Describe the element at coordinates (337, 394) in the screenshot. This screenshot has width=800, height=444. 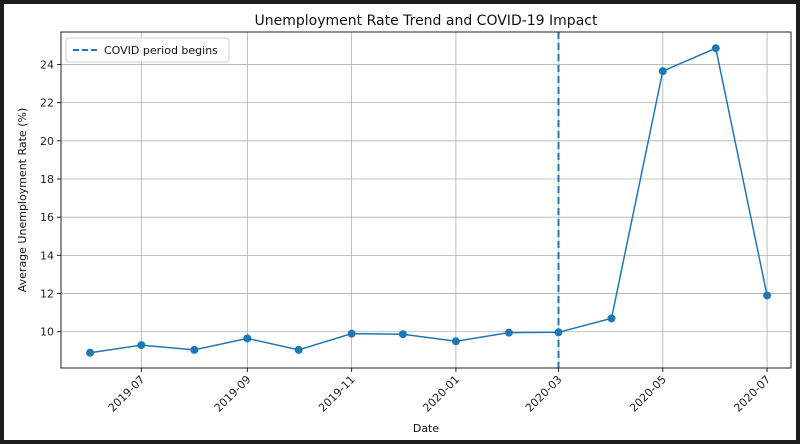
I see `x-tick-label: 2019-11` at that location.